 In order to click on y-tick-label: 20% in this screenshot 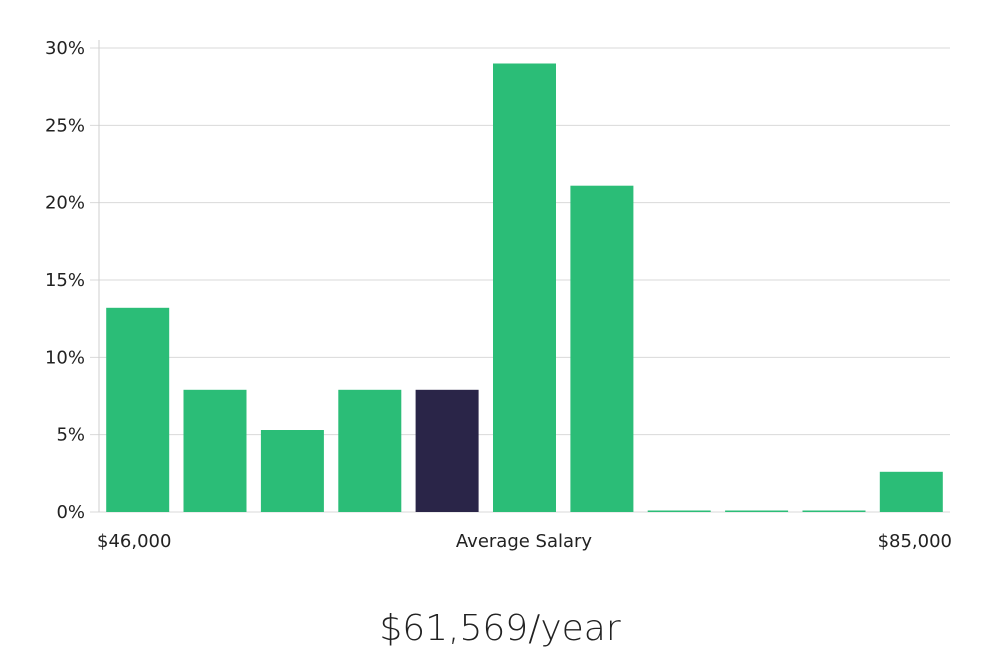, I will do `click(65, 203)`.